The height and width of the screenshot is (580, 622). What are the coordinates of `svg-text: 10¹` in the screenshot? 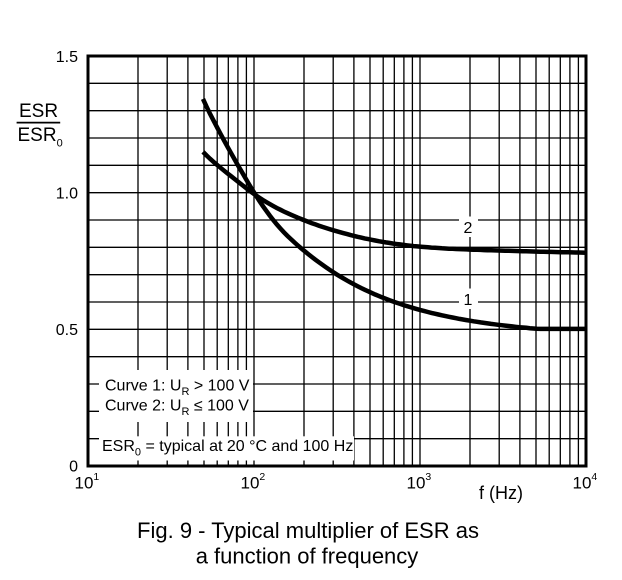 It's located at (87, 482).